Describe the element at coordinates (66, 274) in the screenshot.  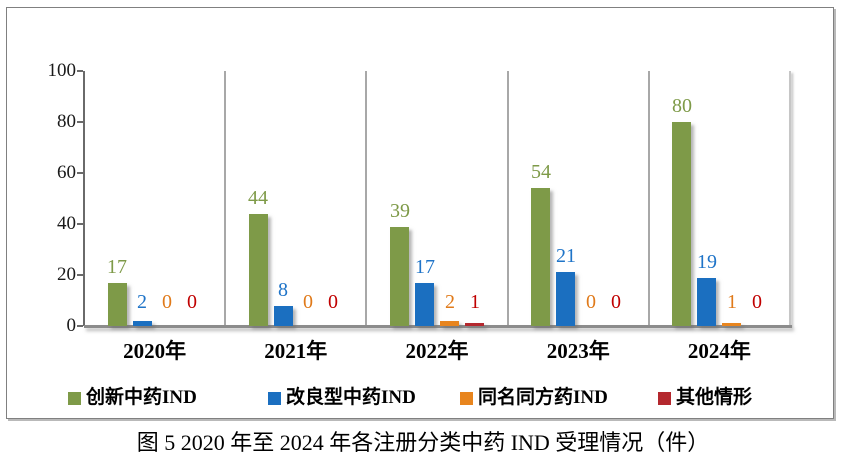
I see `y-tick-label: 20` at that location.